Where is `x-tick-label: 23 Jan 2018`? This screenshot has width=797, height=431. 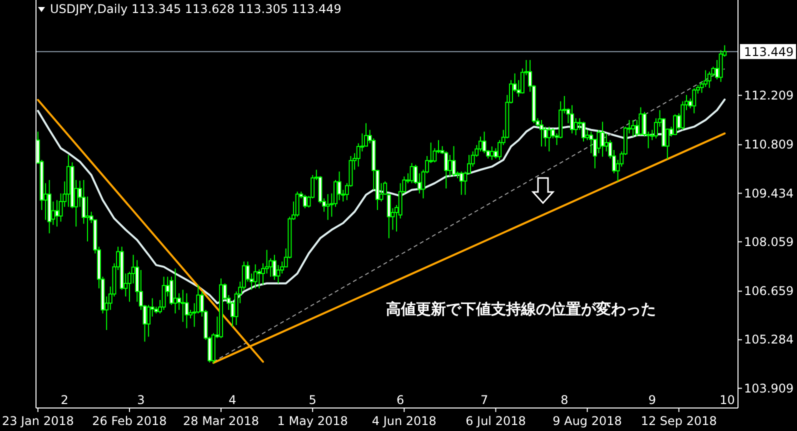 x-tick-label: 23 Jan 2018 is located at coordinates (38, 421).